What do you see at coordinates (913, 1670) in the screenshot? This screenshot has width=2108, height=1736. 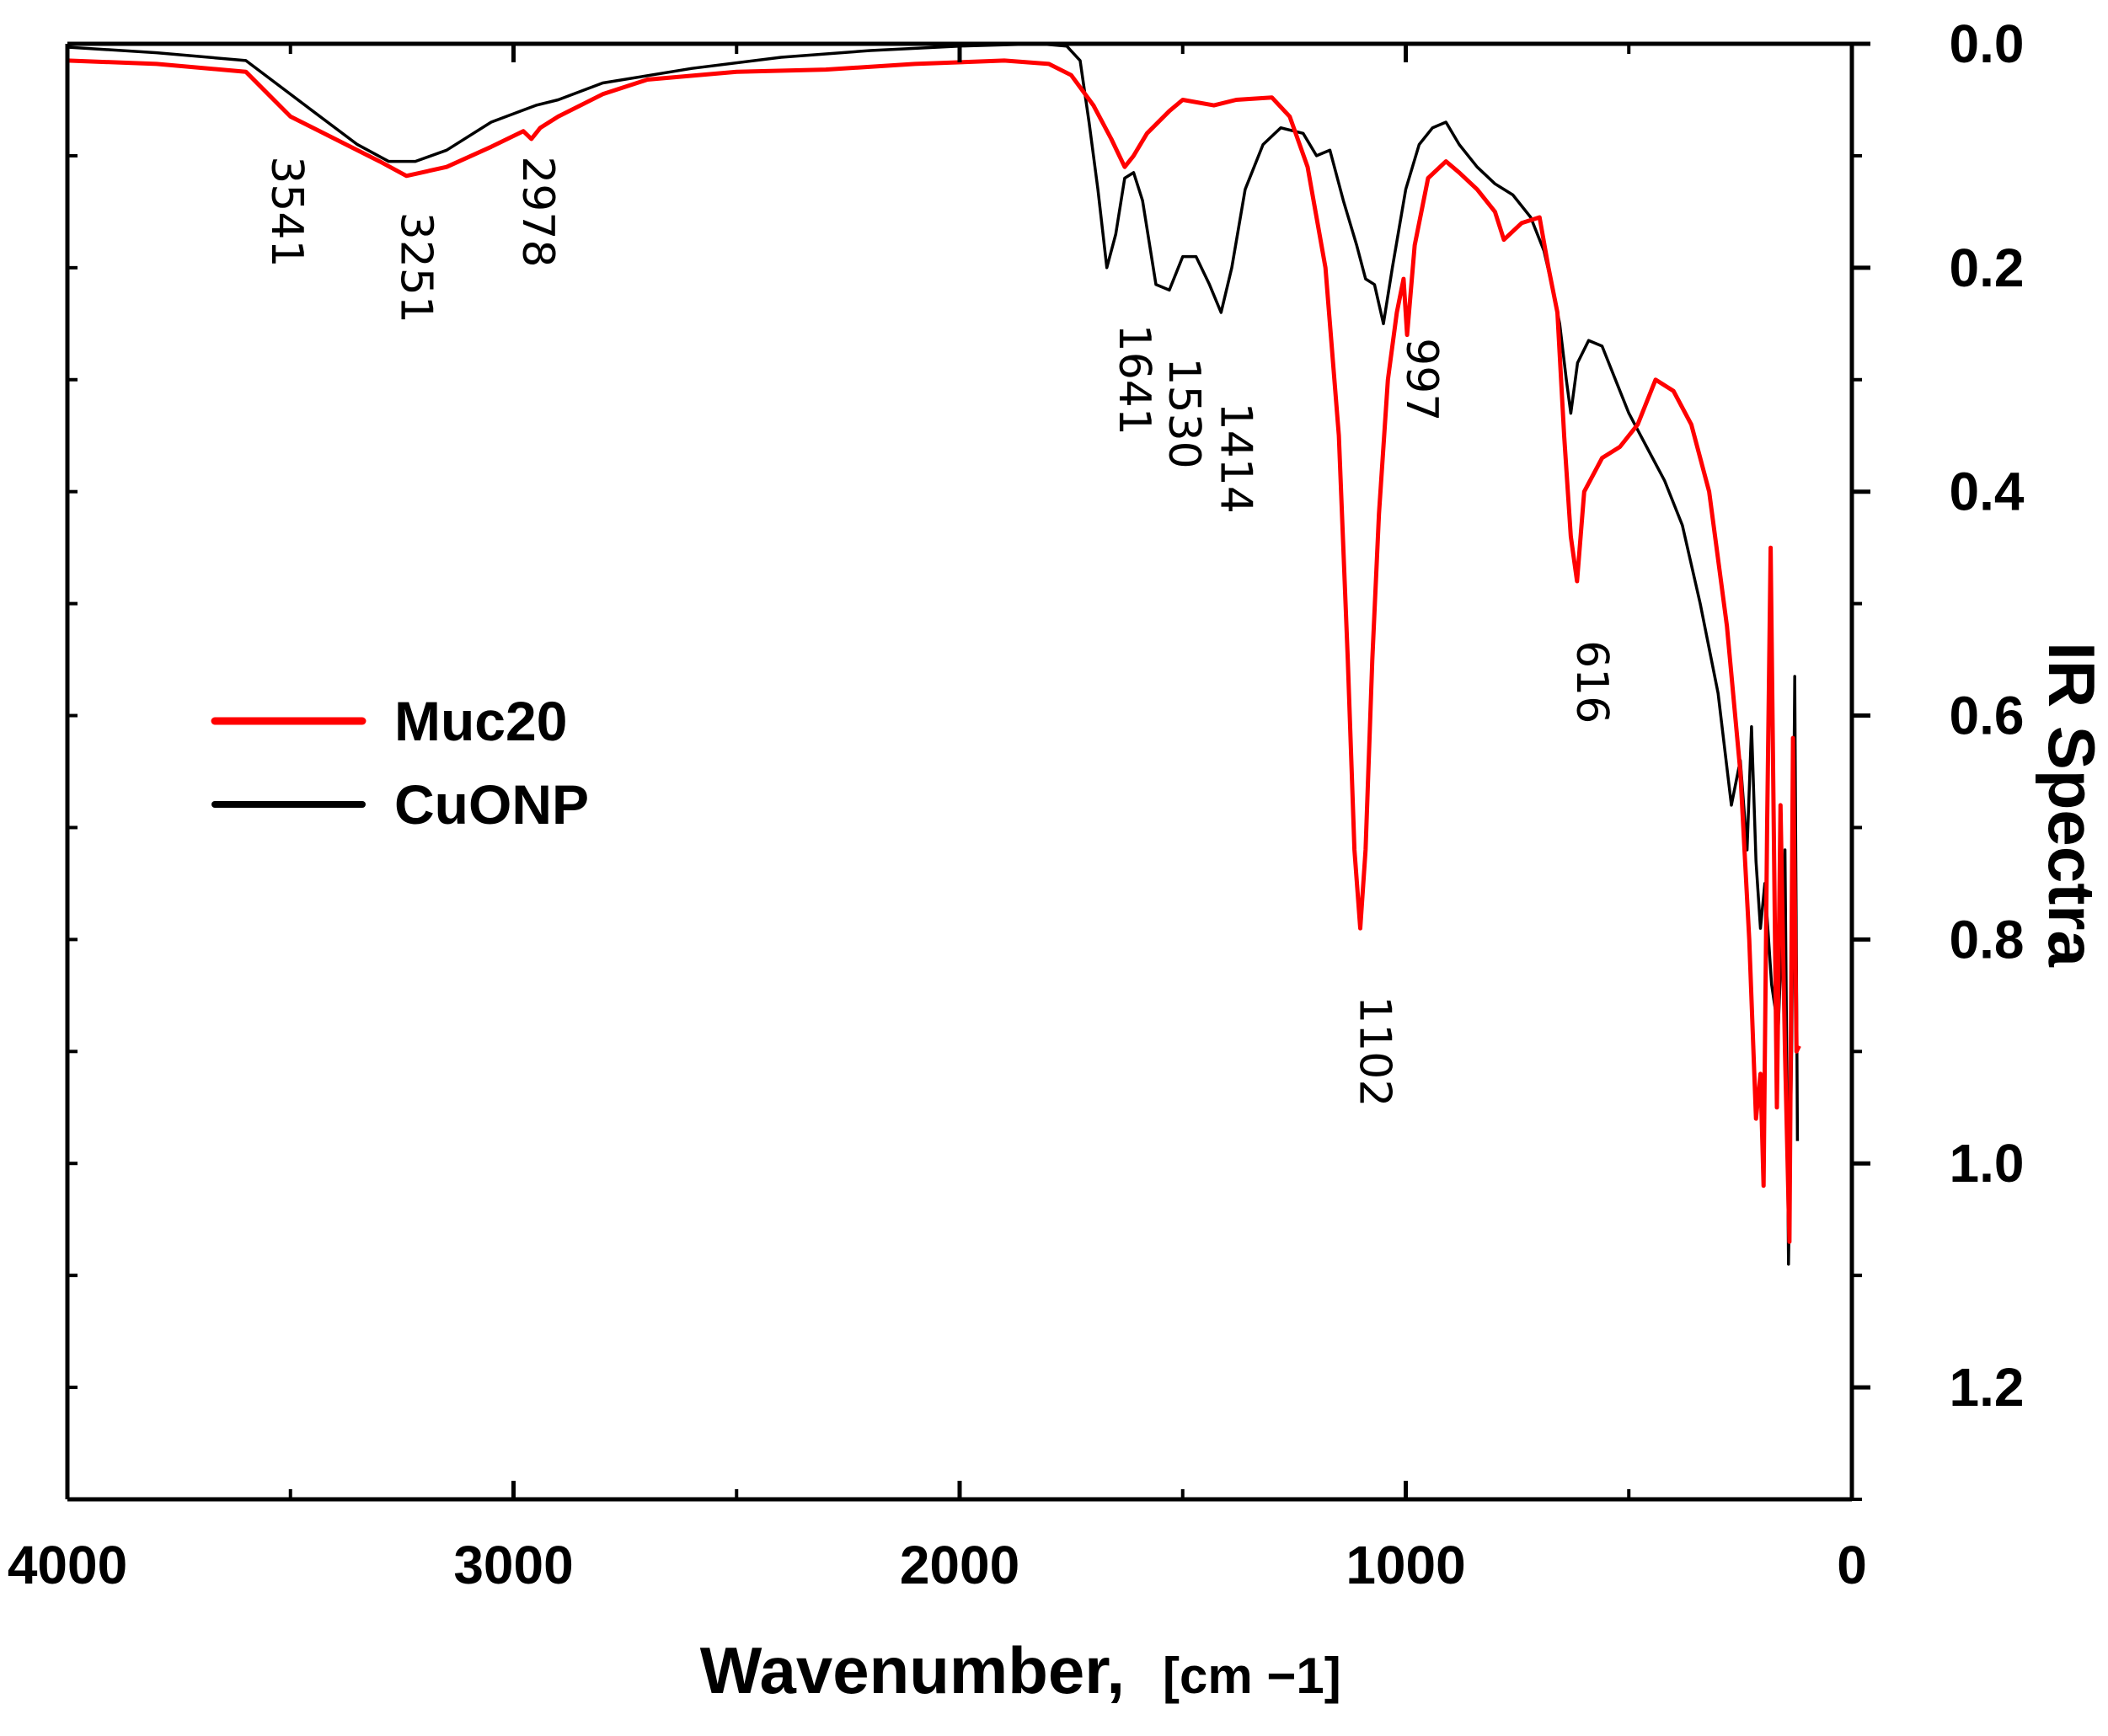 I see `x-axis-title: Wavenumber,` at bounding box center [913, 1670].